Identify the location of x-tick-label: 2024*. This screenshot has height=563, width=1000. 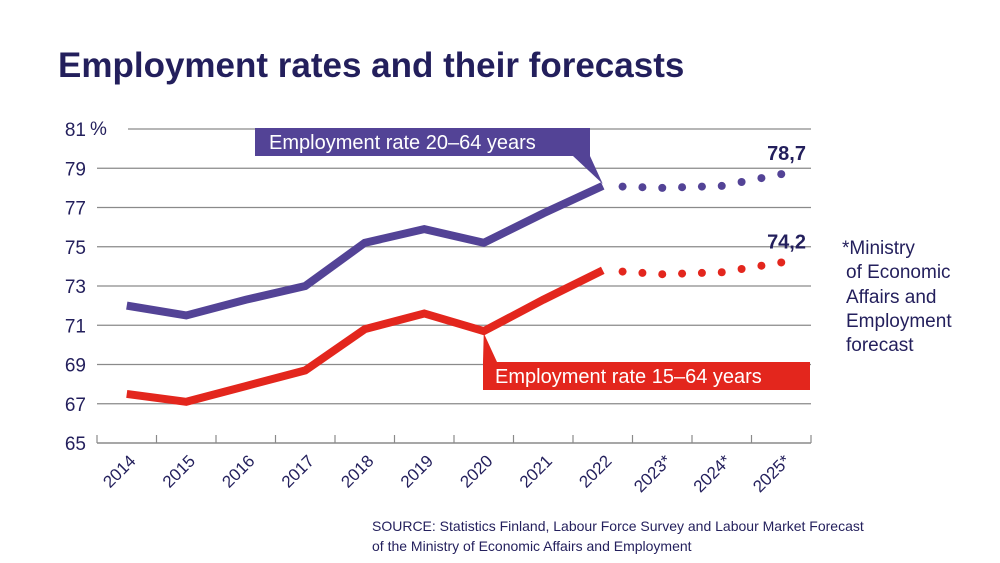
(712, 473).